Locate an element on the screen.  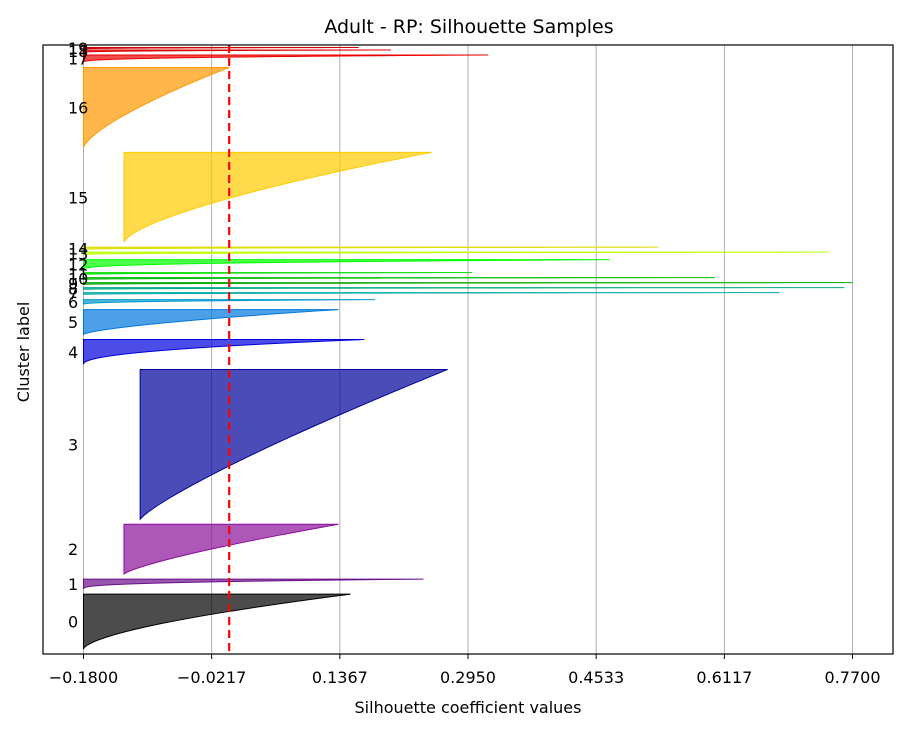
cluster-label: 4 is located at coordinates (73, 352).